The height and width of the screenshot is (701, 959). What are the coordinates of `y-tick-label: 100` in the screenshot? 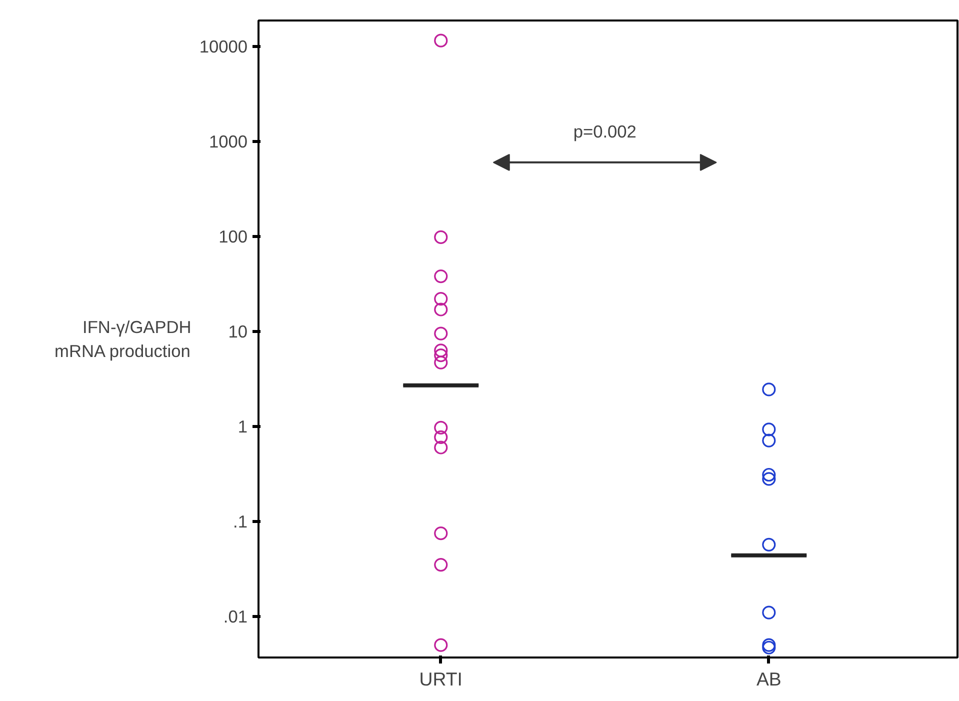 It's located at (233, 236).